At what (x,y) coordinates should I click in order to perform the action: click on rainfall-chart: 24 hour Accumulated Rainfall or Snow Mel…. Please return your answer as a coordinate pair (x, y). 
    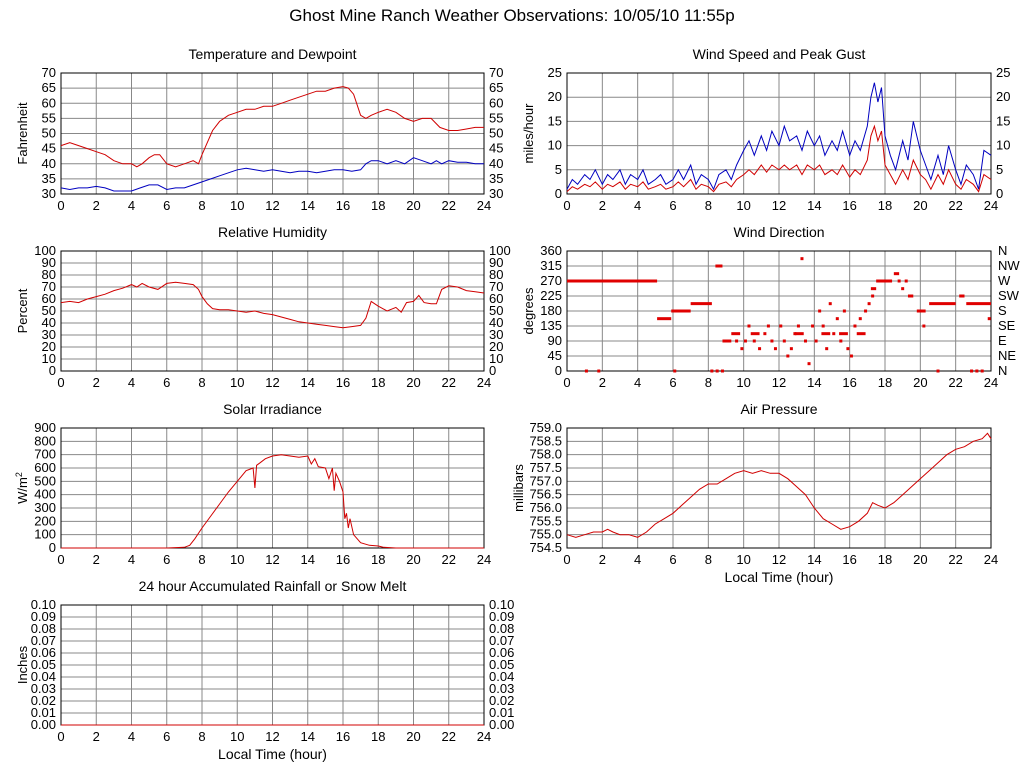
    Looking at the image, I should click on (264, 670).